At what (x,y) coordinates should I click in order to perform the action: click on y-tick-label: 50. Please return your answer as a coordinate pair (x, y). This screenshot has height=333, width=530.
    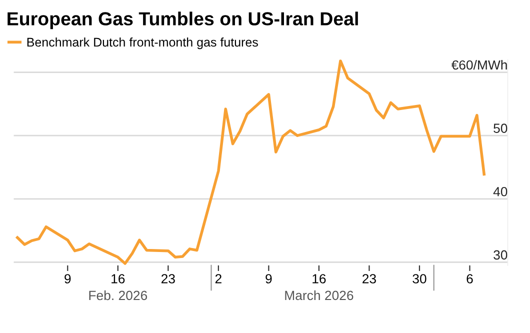
    Looking at the image, I should click on (501, 128).